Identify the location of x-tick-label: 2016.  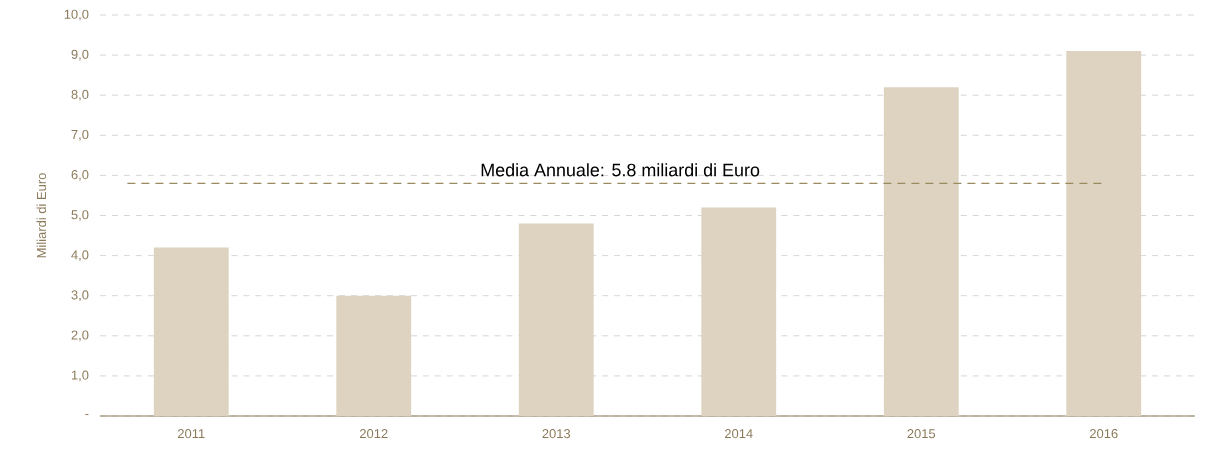
(1104, 434).